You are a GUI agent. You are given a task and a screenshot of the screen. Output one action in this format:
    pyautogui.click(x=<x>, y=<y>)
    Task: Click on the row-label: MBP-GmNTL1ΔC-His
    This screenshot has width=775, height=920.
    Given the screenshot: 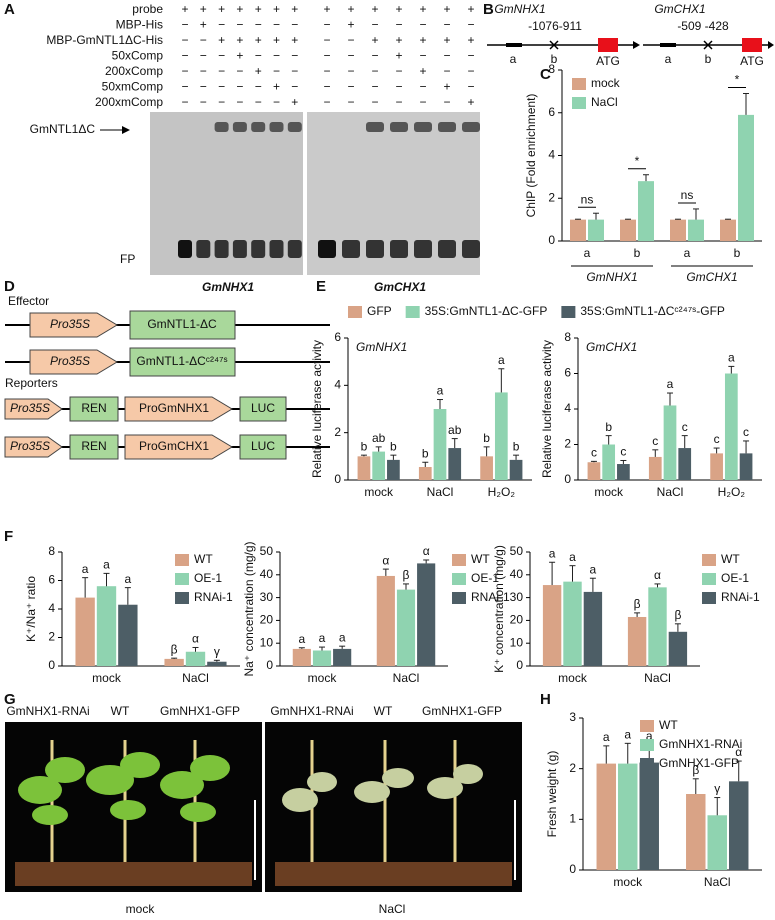 What is the action you would take?
    pyautogui.click(x=104, y=40)
    